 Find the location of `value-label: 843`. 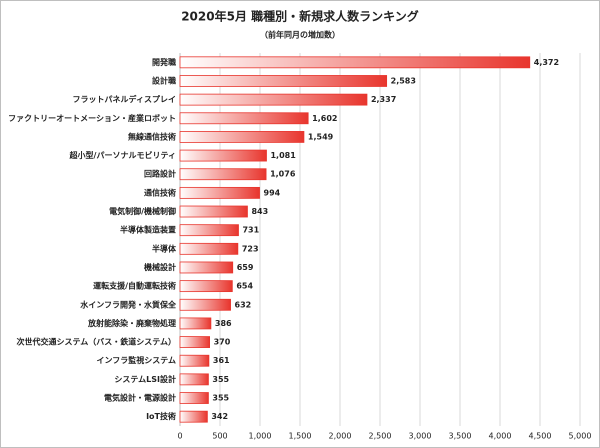

value-label: 843 is located at coordinates (259, 211).